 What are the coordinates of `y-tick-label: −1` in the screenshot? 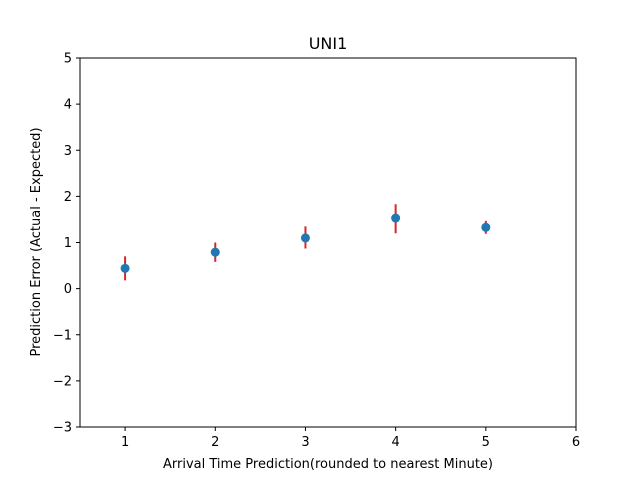 It's located at (62, 335).